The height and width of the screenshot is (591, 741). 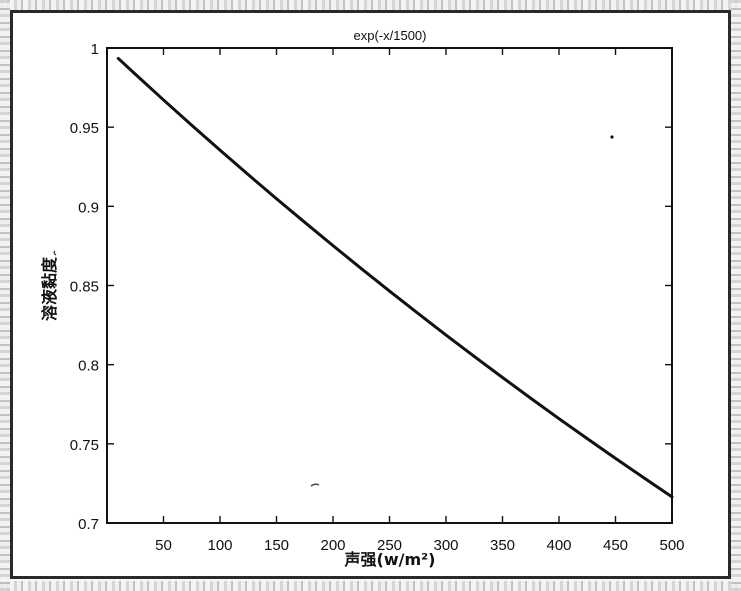 What do you see at coordinates (615, 545) in the screenshot?
I see `x-tick-label: 450` at bounding box center [615, 545].